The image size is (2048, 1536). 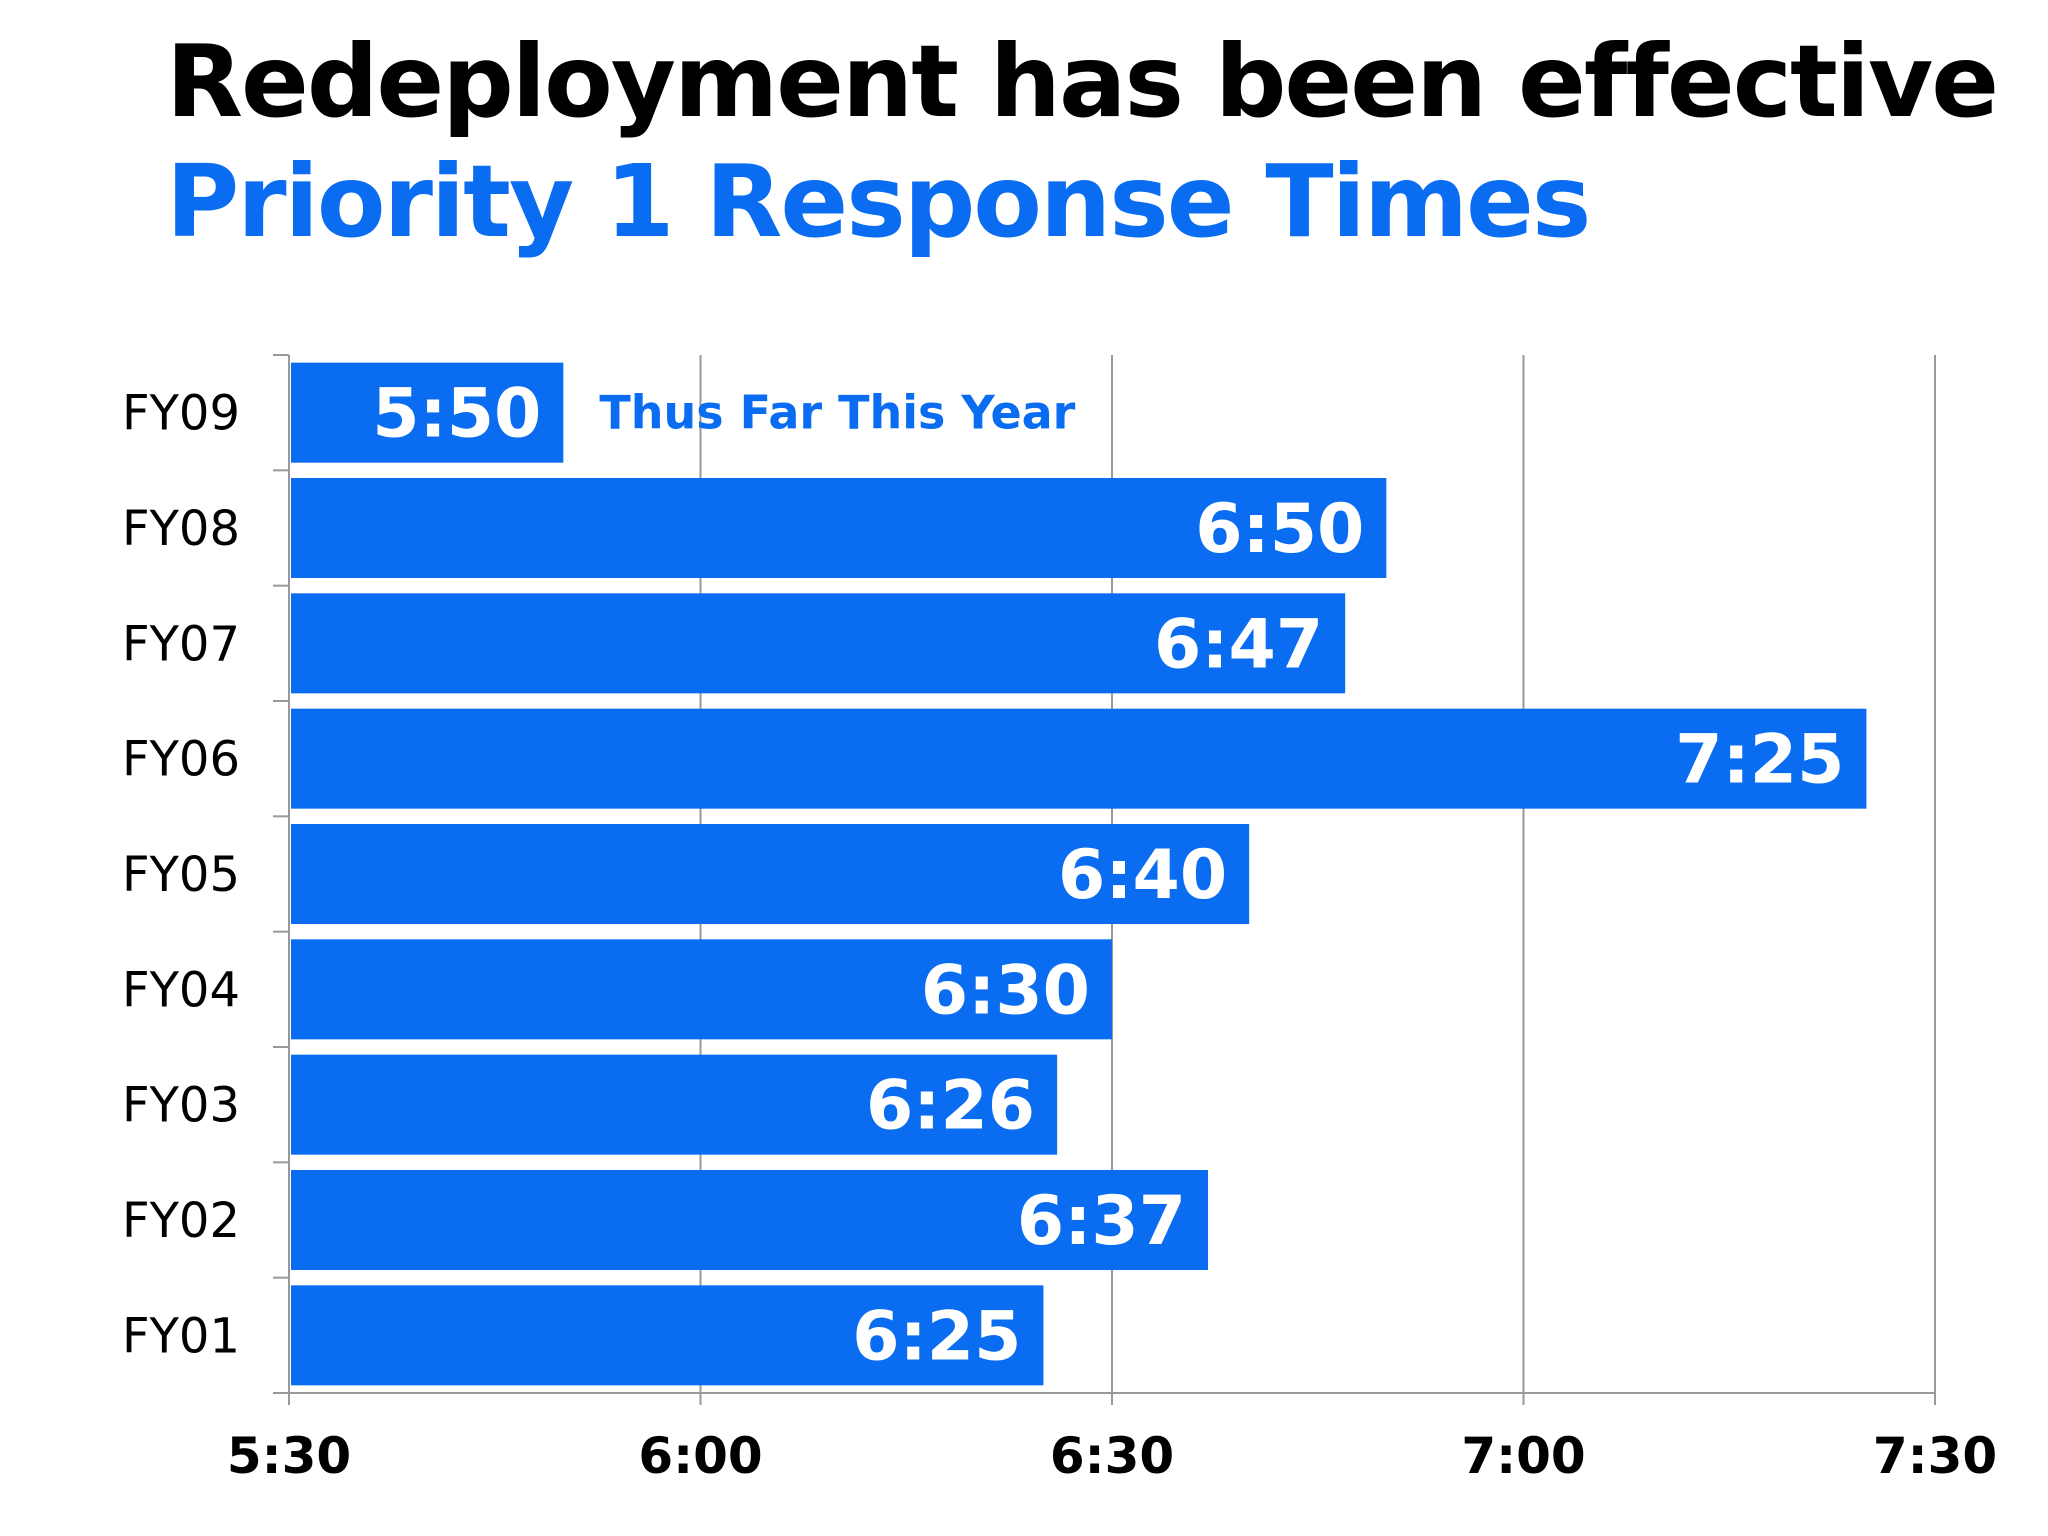 I want to click on y-category-label: FY09, so click(x=181, y=414).